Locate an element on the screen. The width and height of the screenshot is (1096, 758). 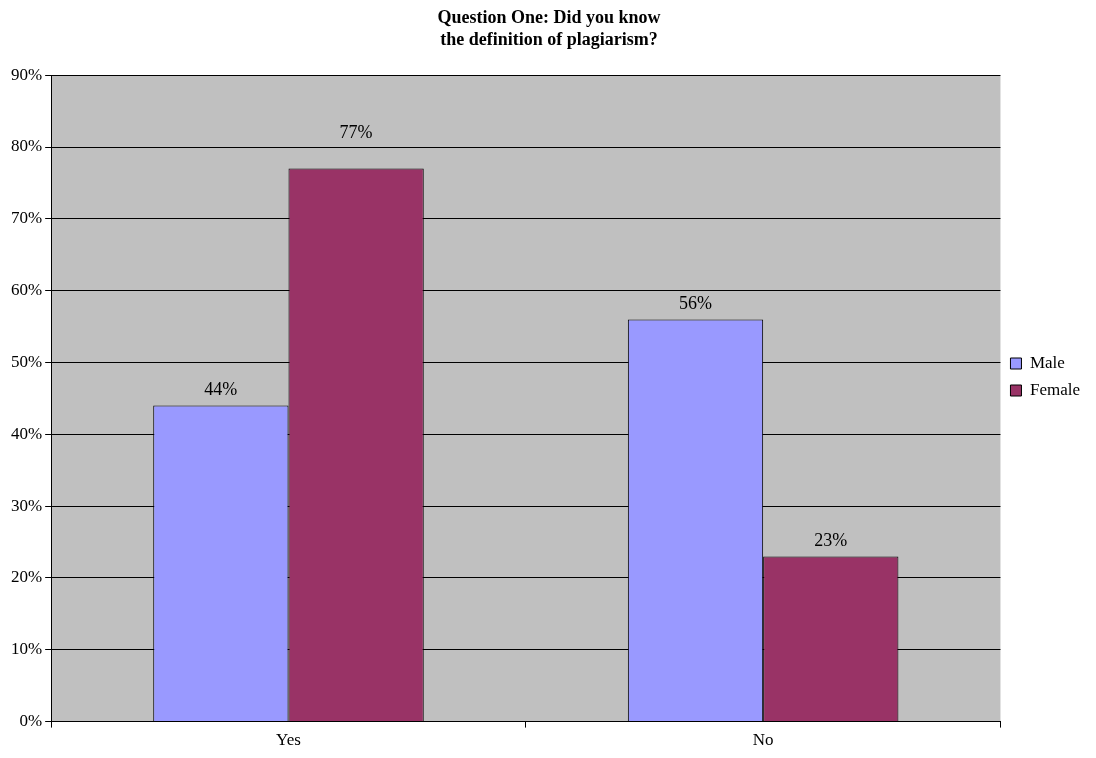
y-tick-label: 10% is located at coordinates (26, 649).